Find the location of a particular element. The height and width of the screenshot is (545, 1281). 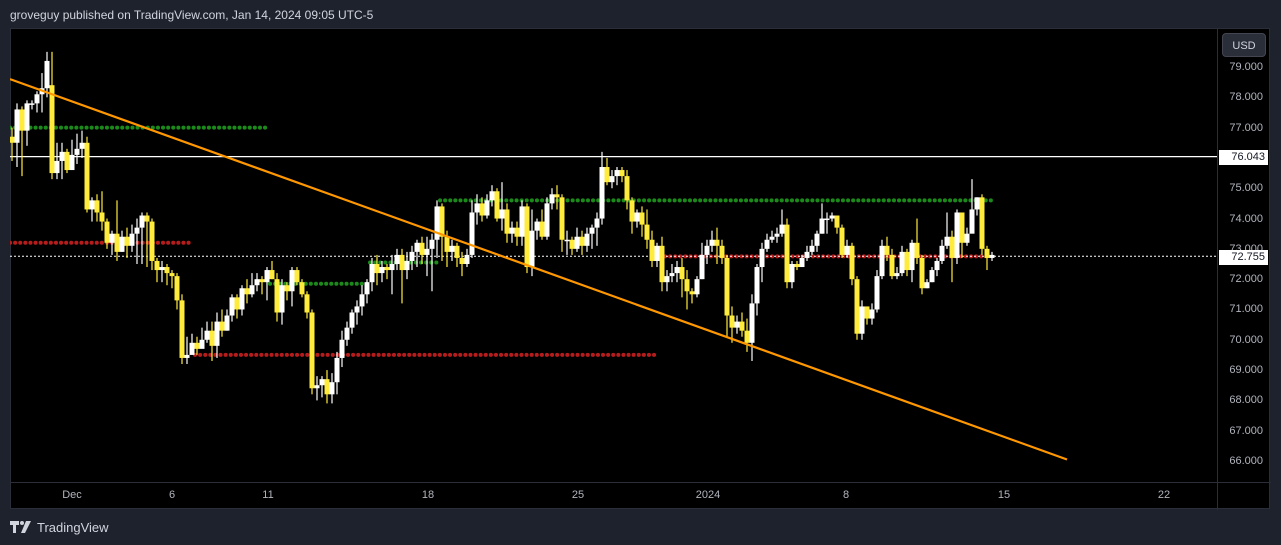

price-tick-label: 72.000 is located at coordinates (1246, 279).